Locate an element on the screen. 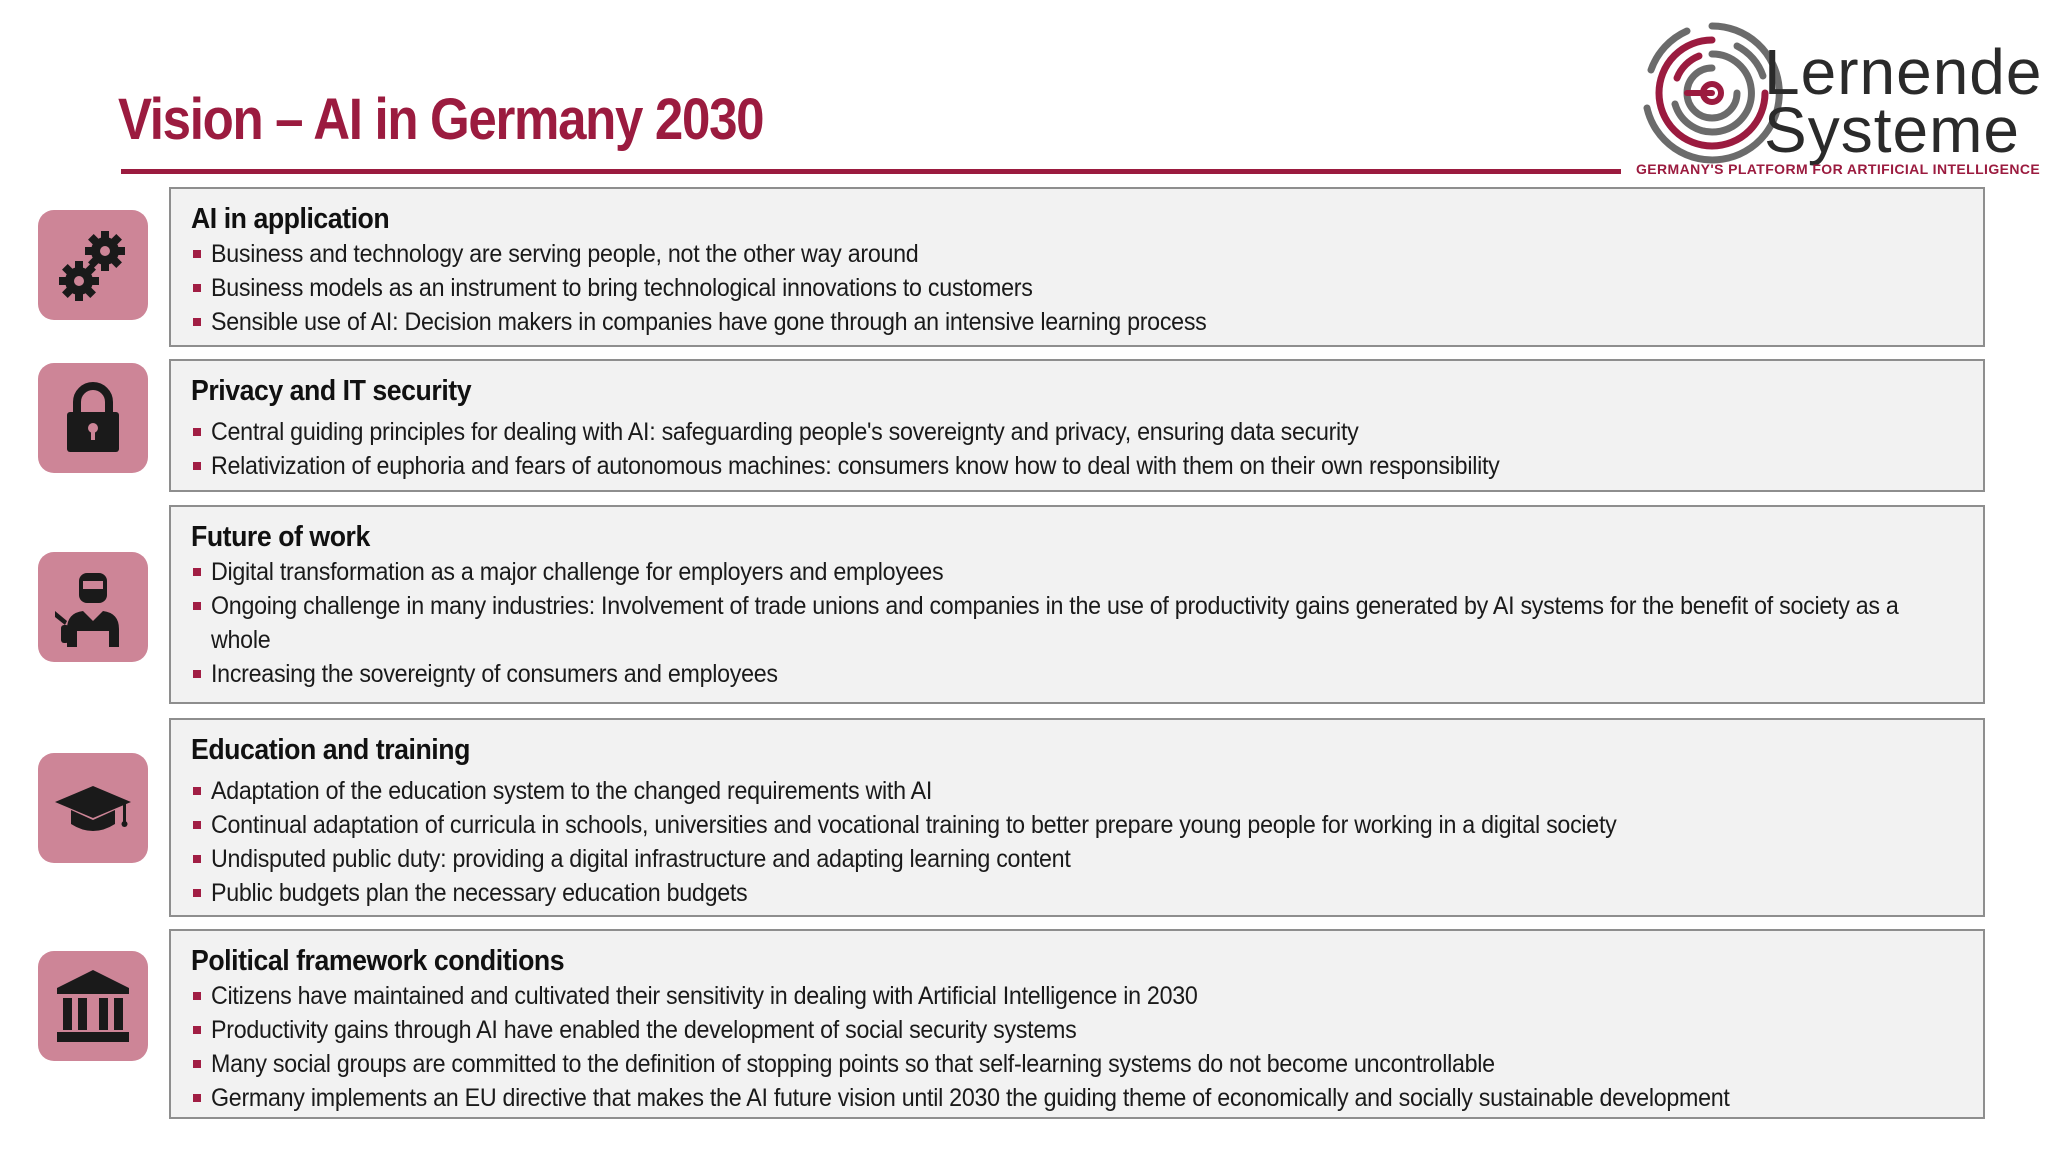  logo-word-lernende: Lernende is located at coordinates (1903, 72).